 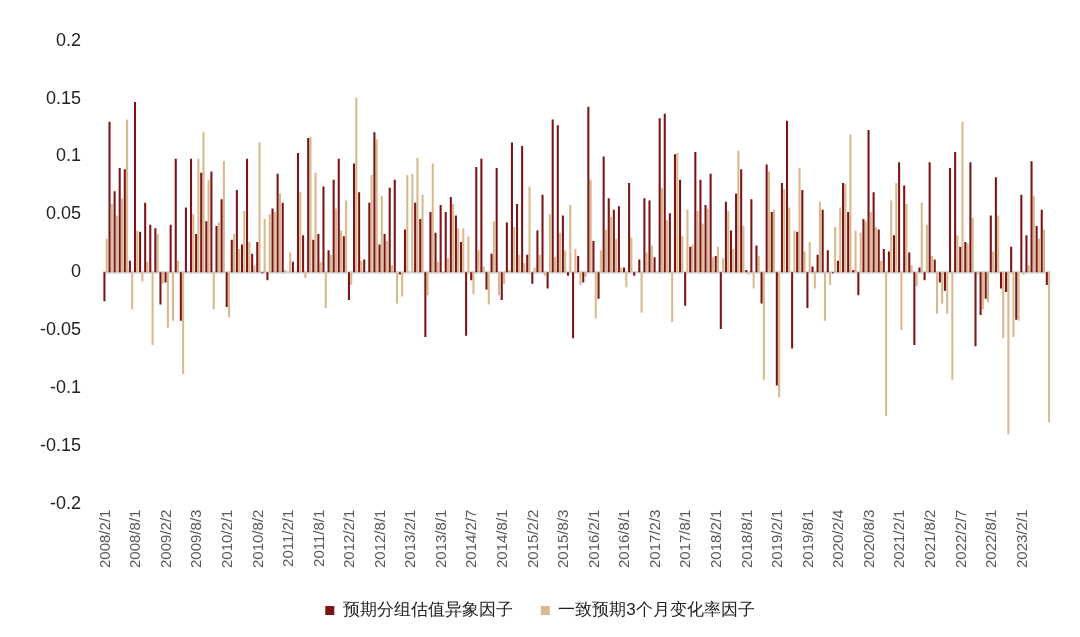 I want to click on x-tick-label: 2016/2/1, so click(x=593, y=538).